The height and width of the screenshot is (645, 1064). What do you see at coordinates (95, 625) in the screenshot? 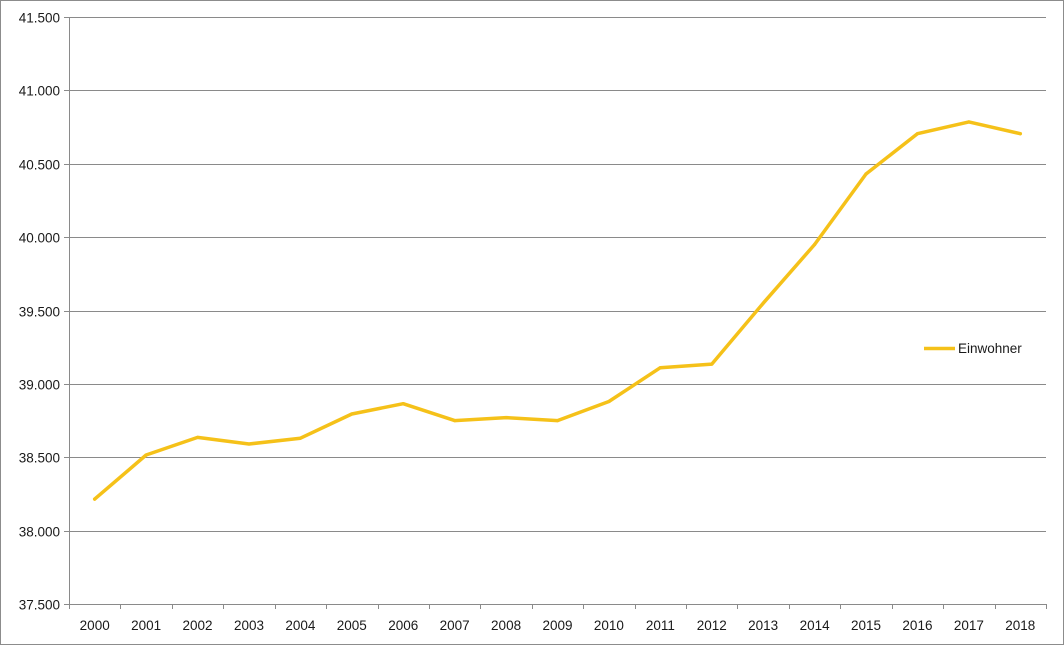
I see `x-tick-label: 2000` at bounding box center [95, 625].